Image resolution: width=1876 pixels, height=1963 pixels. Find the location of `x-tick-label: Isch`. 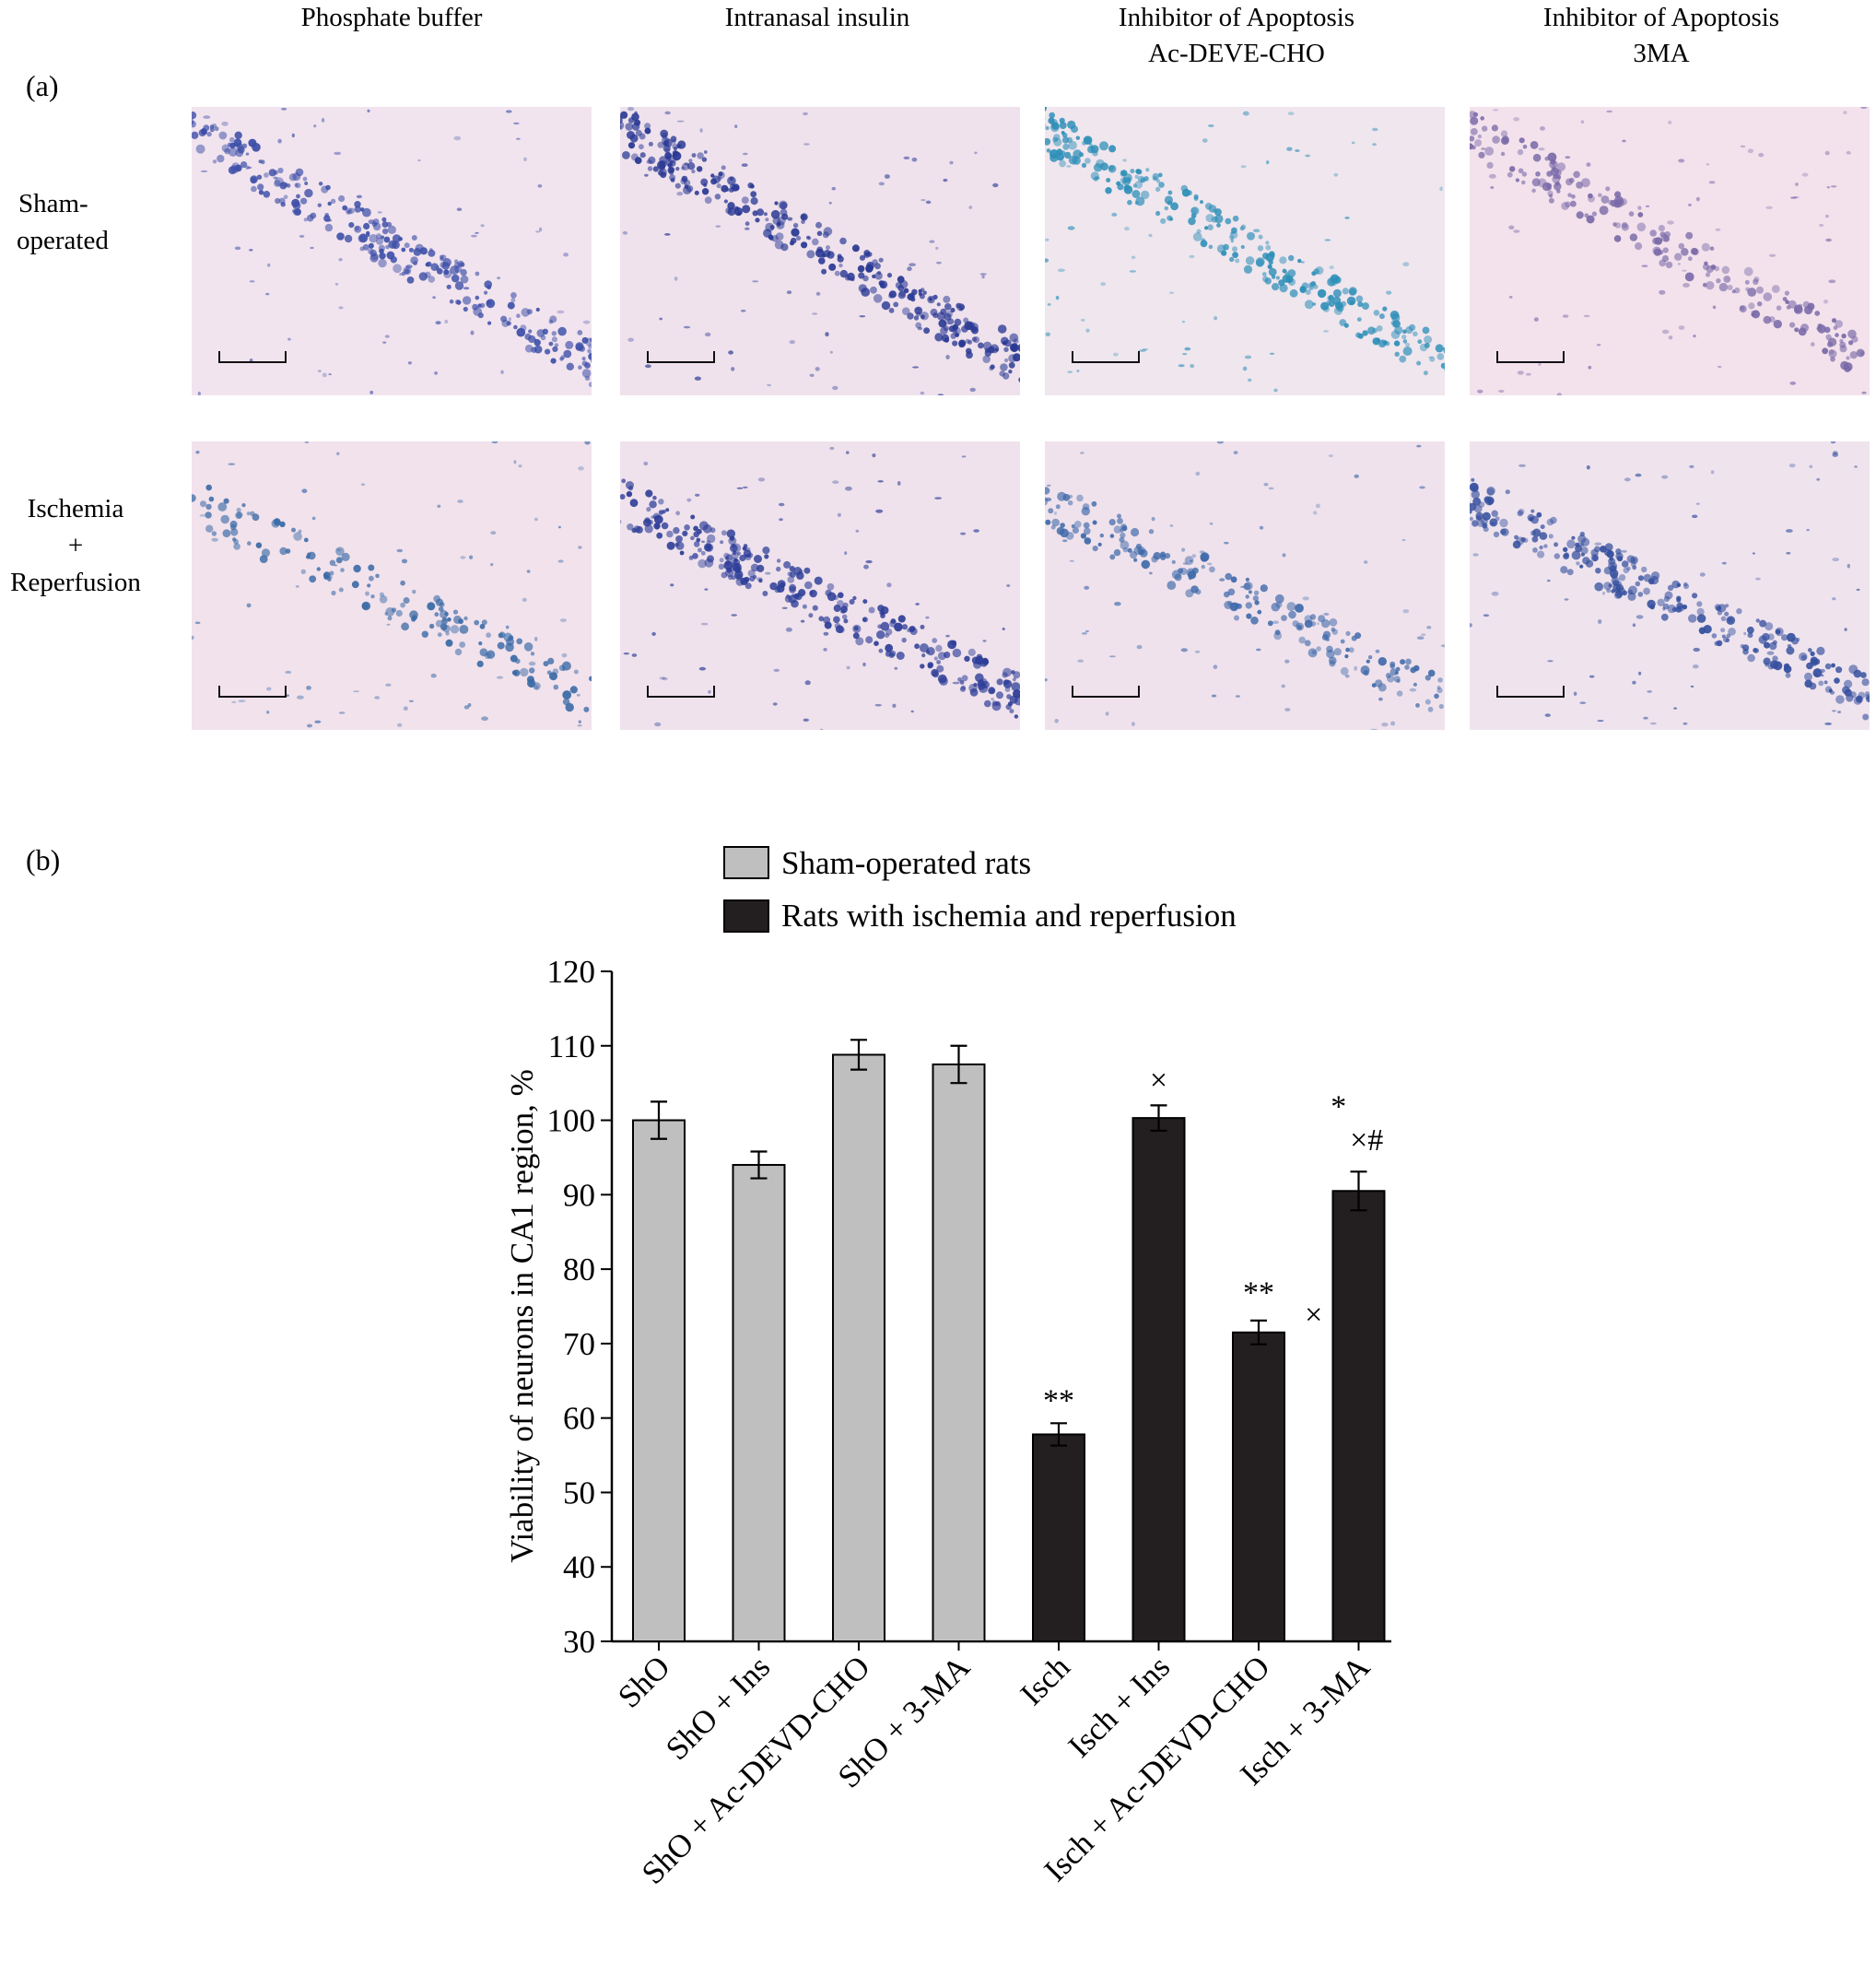

x-tick-label: Isch is located at coordinates (1045, 1680).